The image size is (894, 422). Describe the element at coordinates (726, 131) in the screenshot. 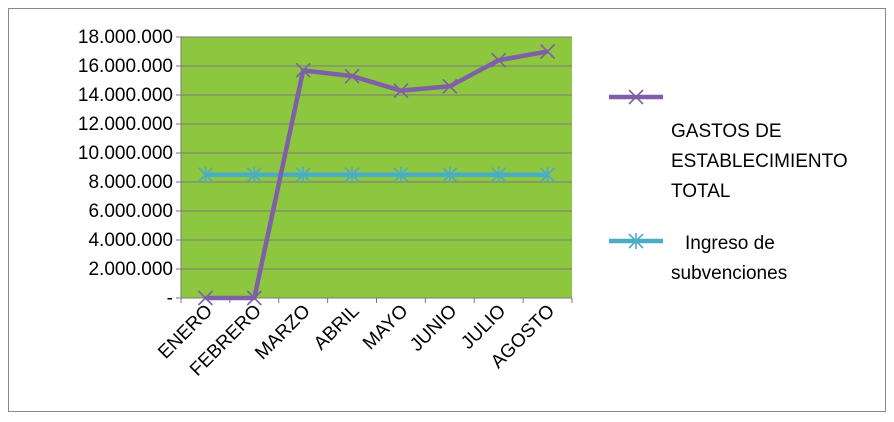

I see `legend-label: GASTOS DE` at that location.